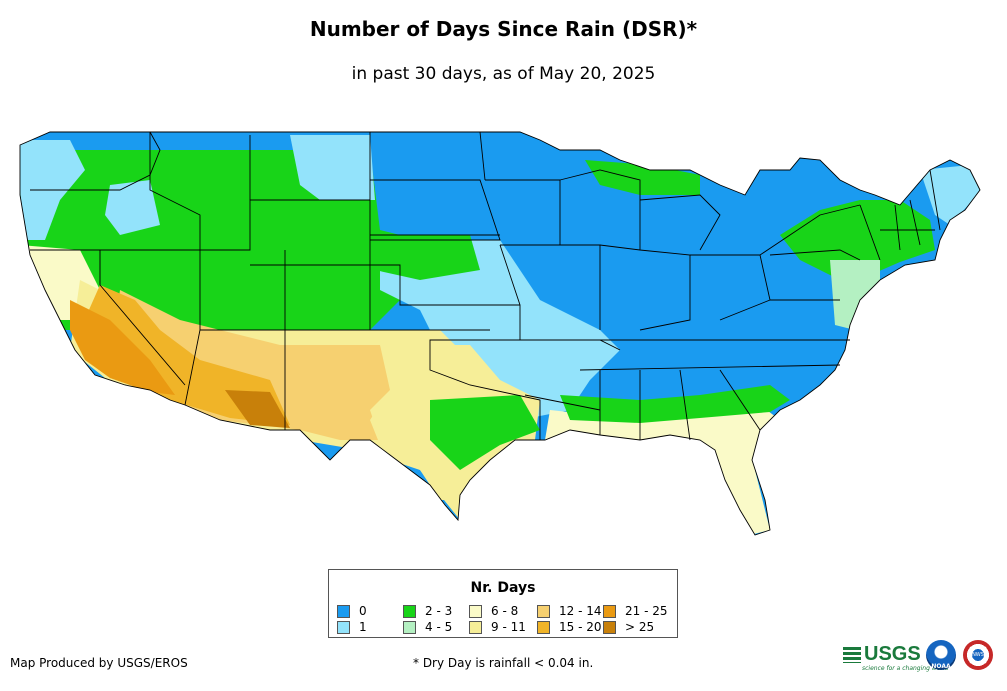  What do you see at coordinates (852, 654) in the screenshot?
I see `usgs-wave-icon` at bounding box center [852, 654].